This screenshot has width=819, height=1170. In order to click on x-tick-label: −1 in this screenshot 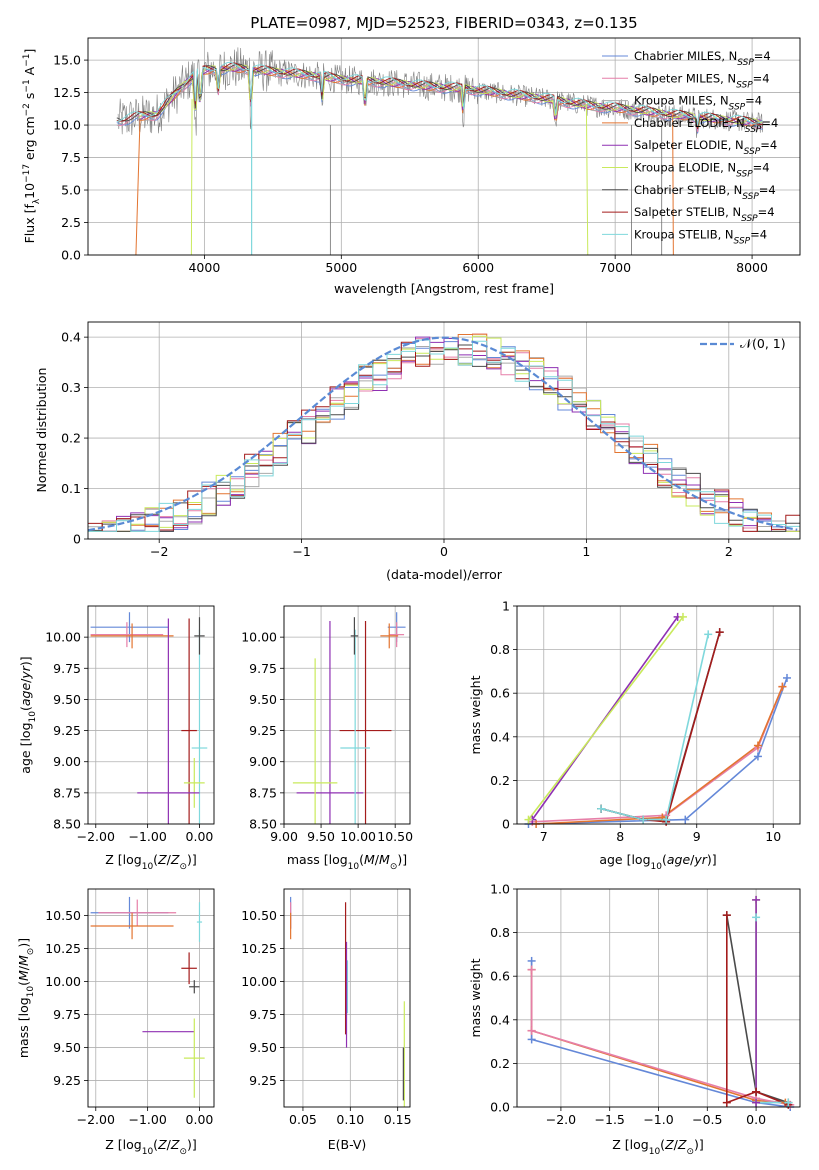, I will do `click(301, 551)`.